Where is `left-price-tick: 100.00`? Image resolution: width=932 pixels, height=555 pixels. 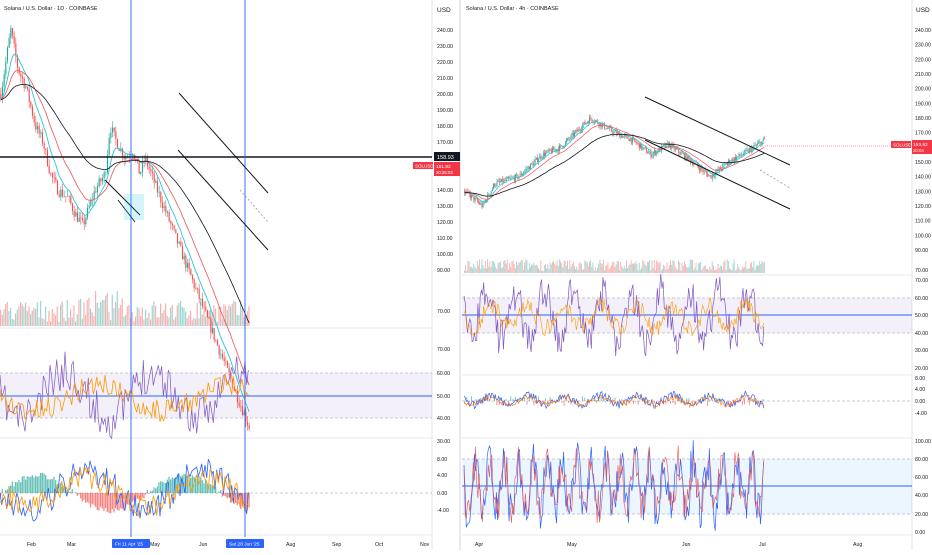 left-price-tick: 100.00 is located at coordinates (445, 255).